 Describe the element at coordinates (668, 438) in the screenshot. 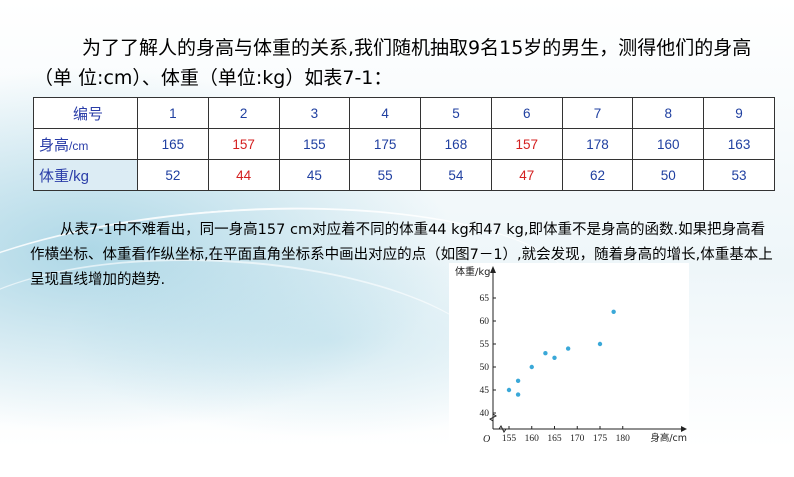

I see `x-axis-label: 身高/cm` at that location.